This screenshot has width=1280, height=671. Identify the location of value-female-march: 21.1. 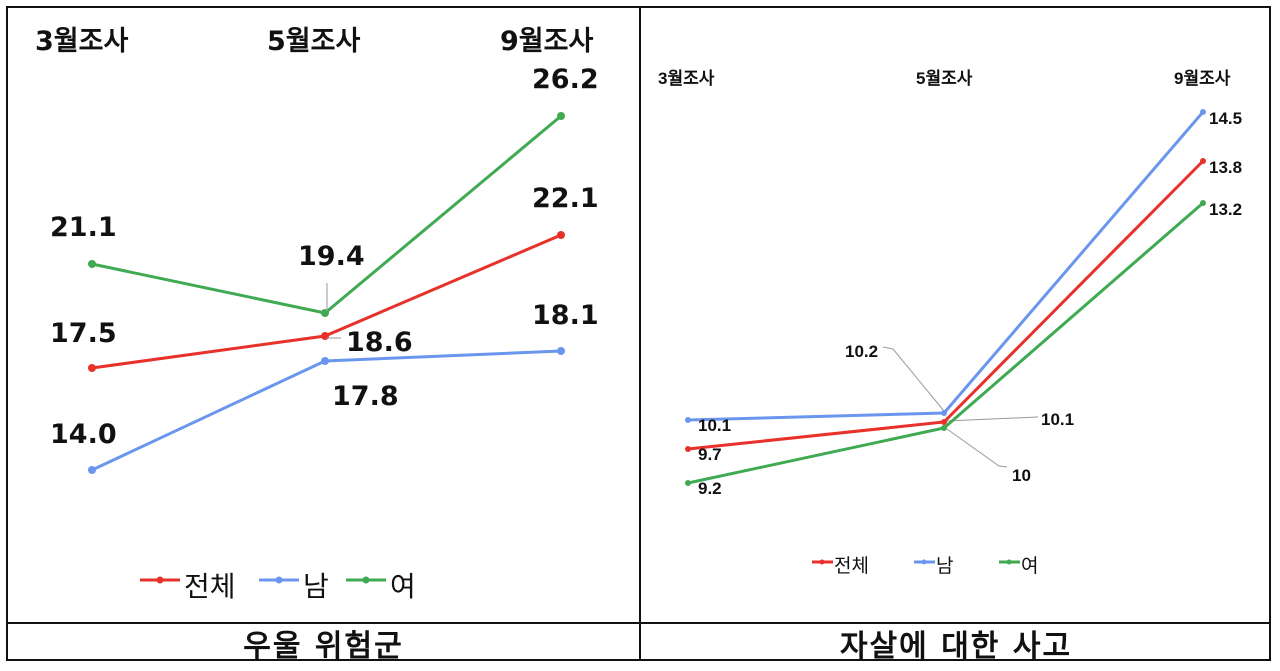
(83, 227).